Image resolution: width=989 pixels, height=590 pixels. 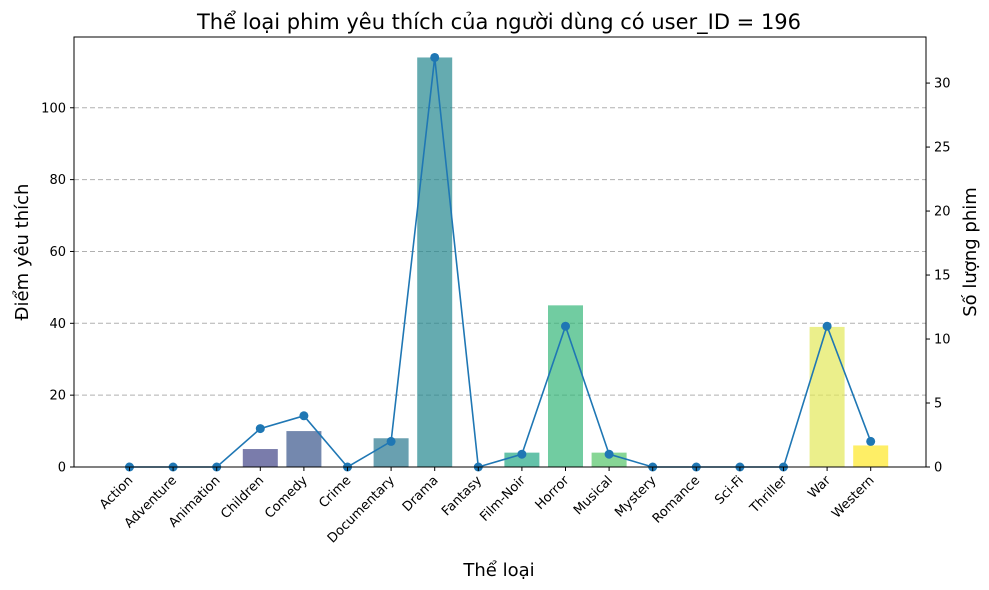 I want to click on x-tick-label-western: Western, so click(x=853, y=497).